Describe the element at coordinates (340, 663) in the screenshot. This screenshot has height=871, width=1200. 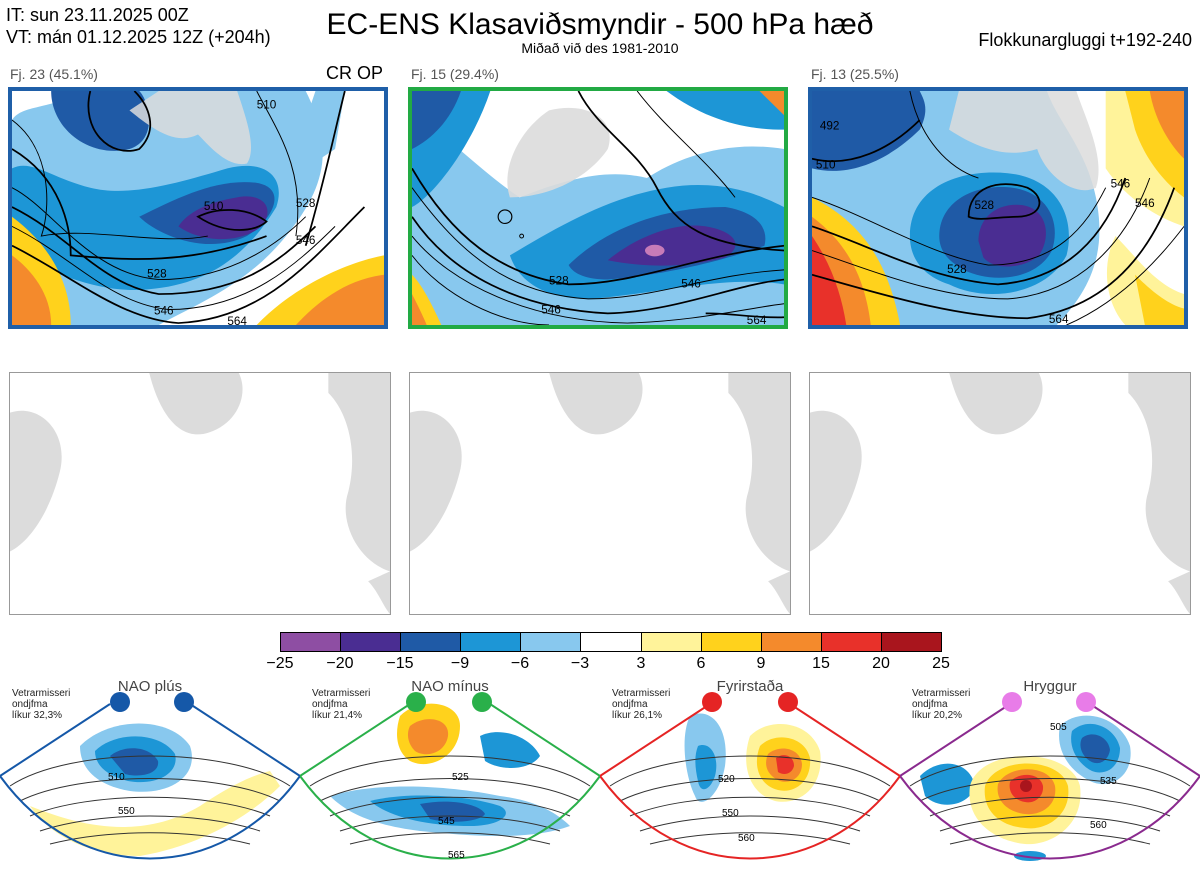
I see `colorbar-tick: −20` at that location.